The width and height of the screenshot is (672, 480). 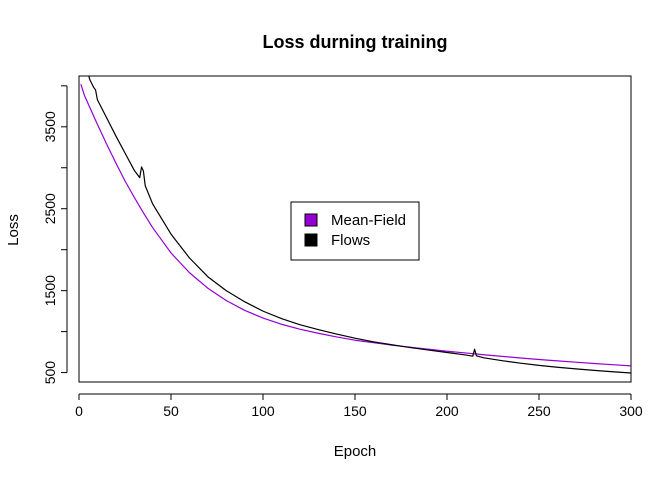 I want to click on y-axis: 500 1500 2500 3500, so click(x=55, y=235).